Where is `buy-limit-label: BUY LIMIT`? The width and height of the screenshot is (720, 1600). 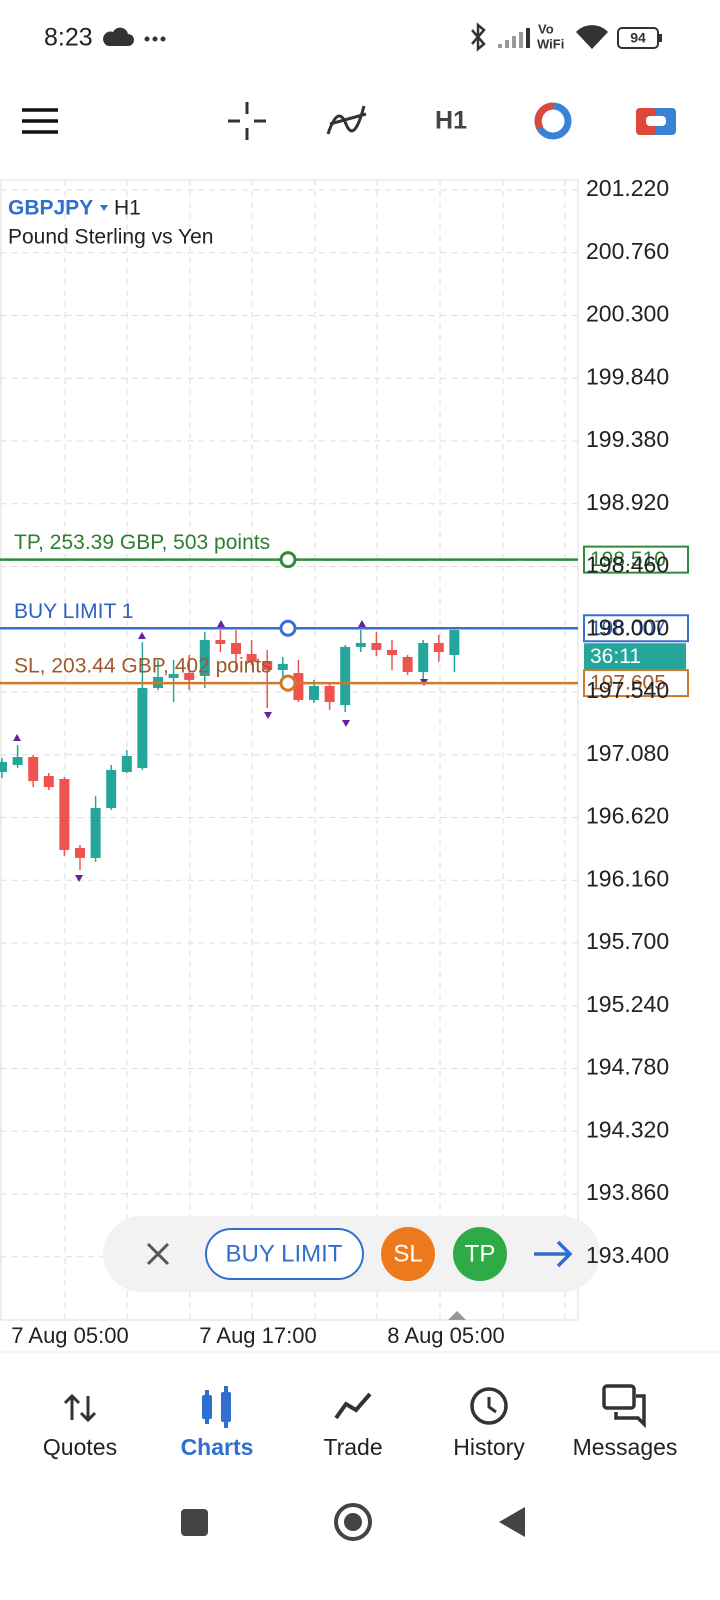 buy-limit-label: BUY LIMIT is located at coordinates (284, 1253).